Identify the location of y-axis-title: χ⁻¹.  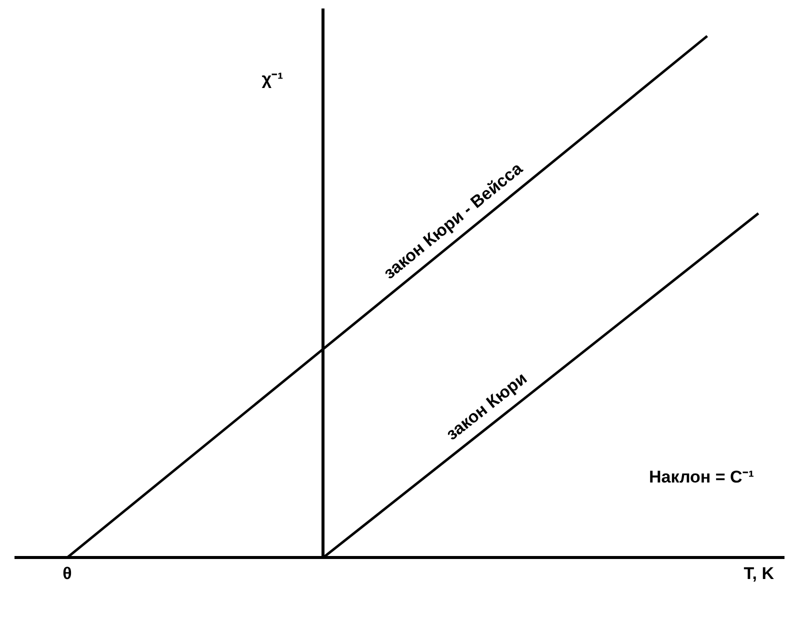
(273, 79).